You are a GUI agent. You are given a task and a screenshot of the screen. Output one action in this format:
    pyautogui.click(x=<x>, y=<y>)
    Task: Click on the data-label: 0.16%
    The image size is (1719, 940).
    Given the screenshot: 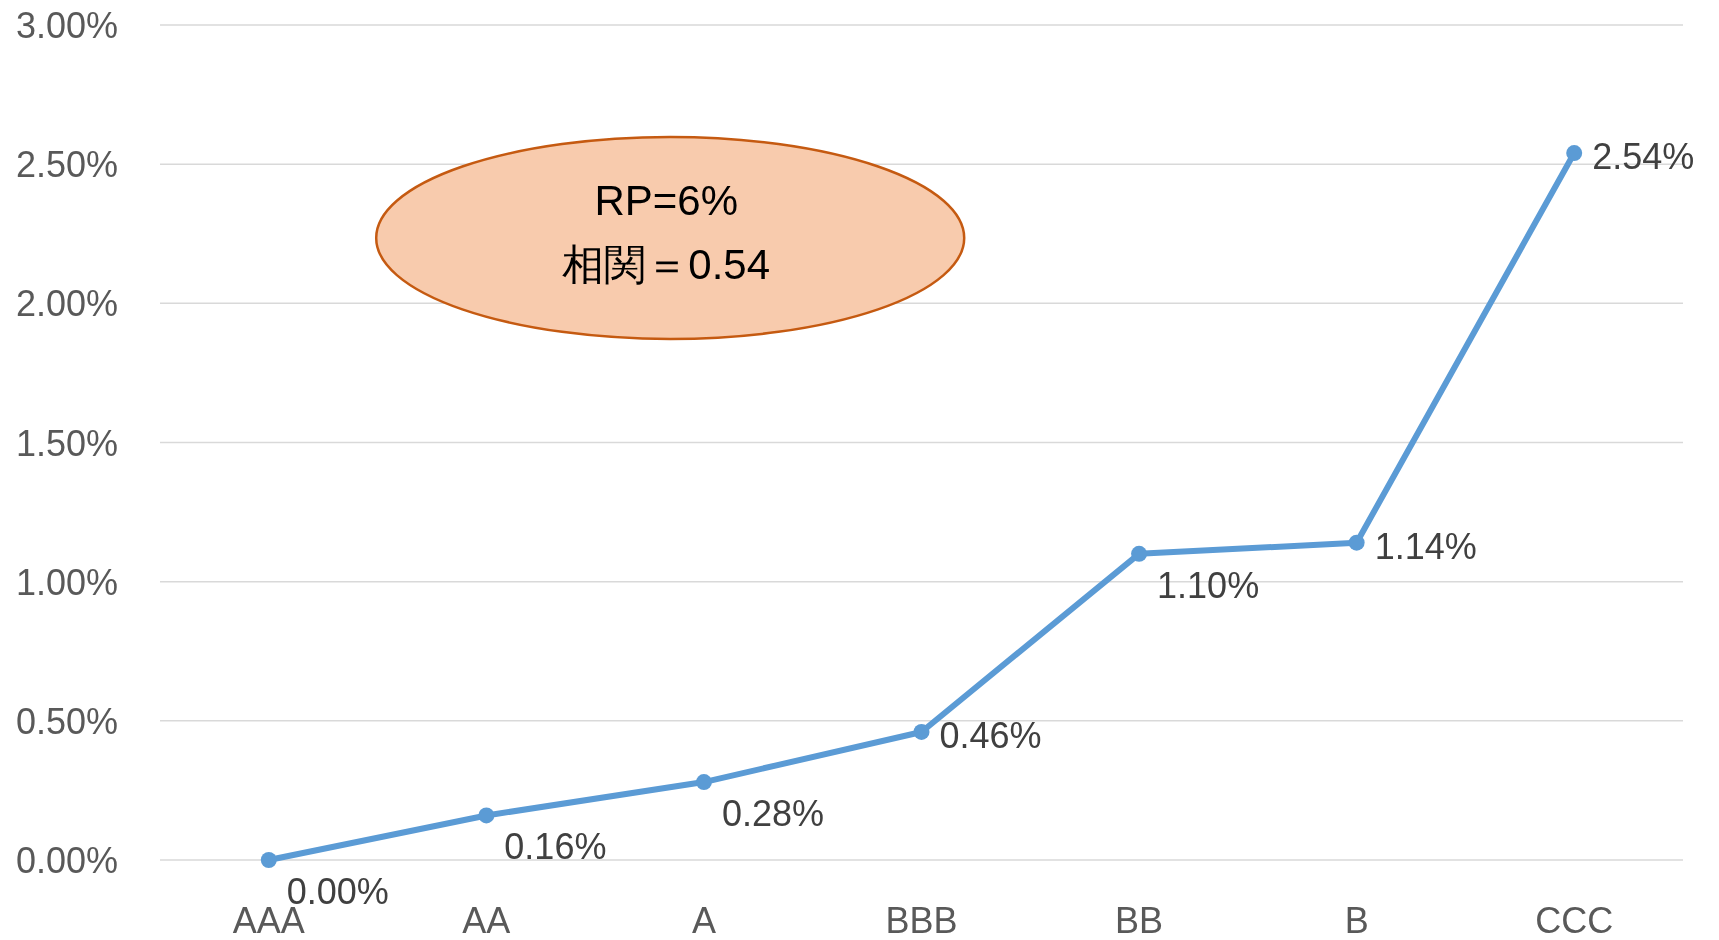 What is the action you would take?
    pyautogui.click(x=555, y=847)
    